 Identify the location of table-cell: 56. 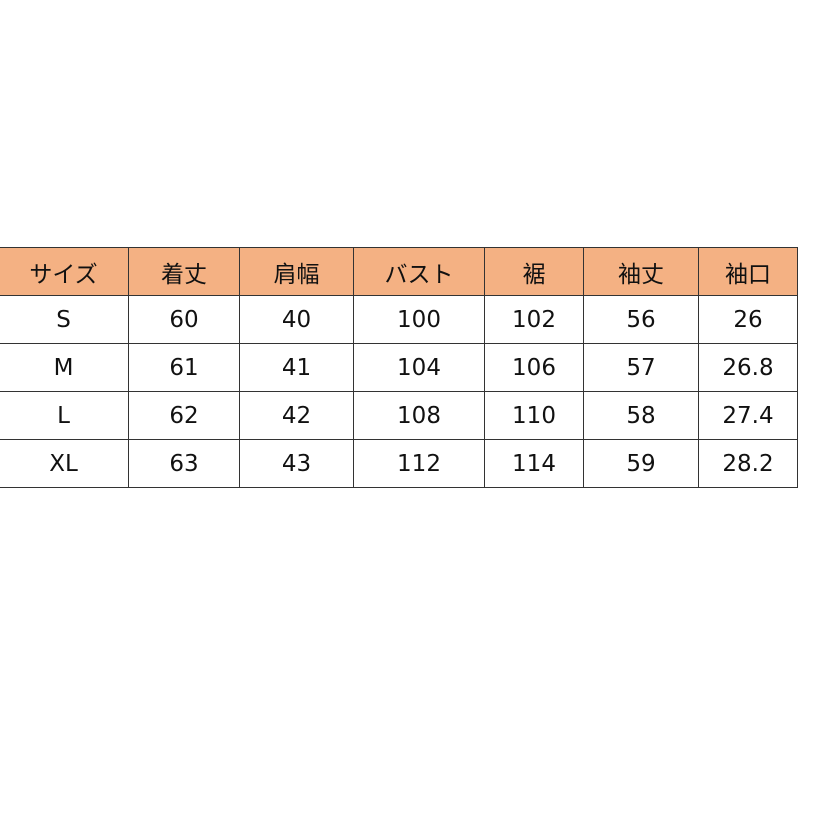
(641, 319).